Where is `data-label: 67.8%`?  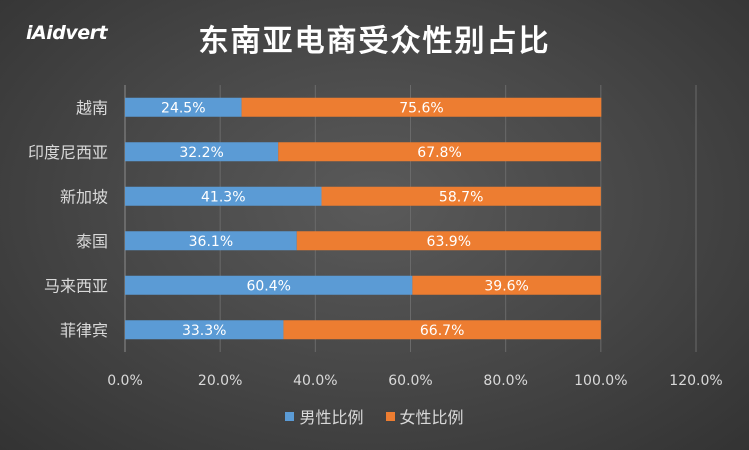 data-label: 67.8% is located at coordinates (439, 153).